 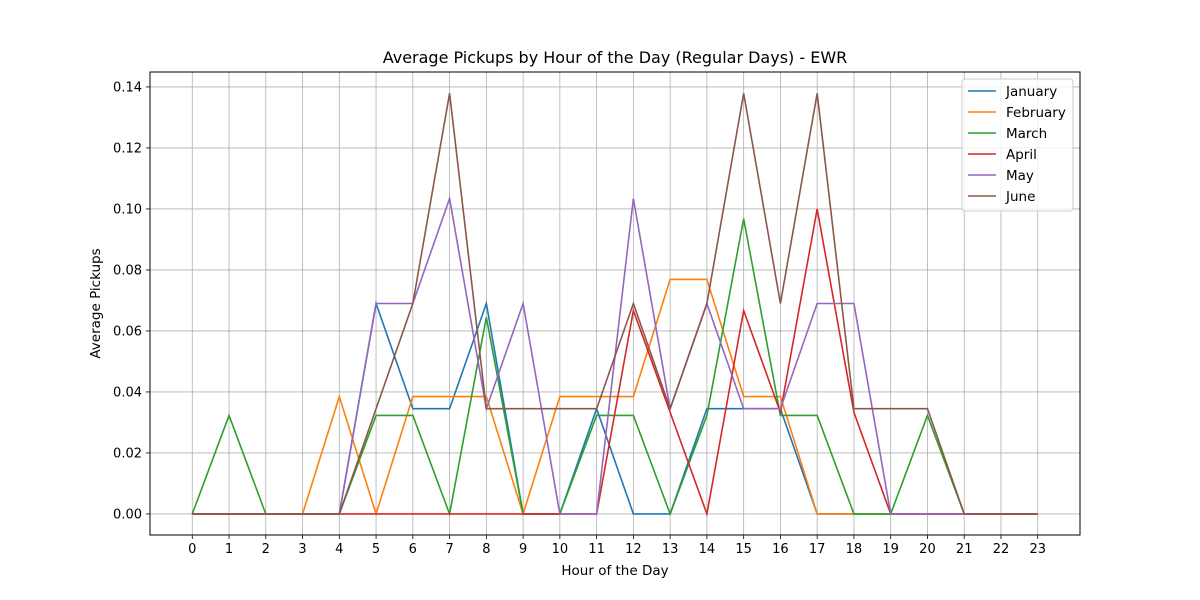 What do you see at coordinates (743, 549) in the screenshot?
I see `x-tick-label: 15` at bounding box center [743, 549].